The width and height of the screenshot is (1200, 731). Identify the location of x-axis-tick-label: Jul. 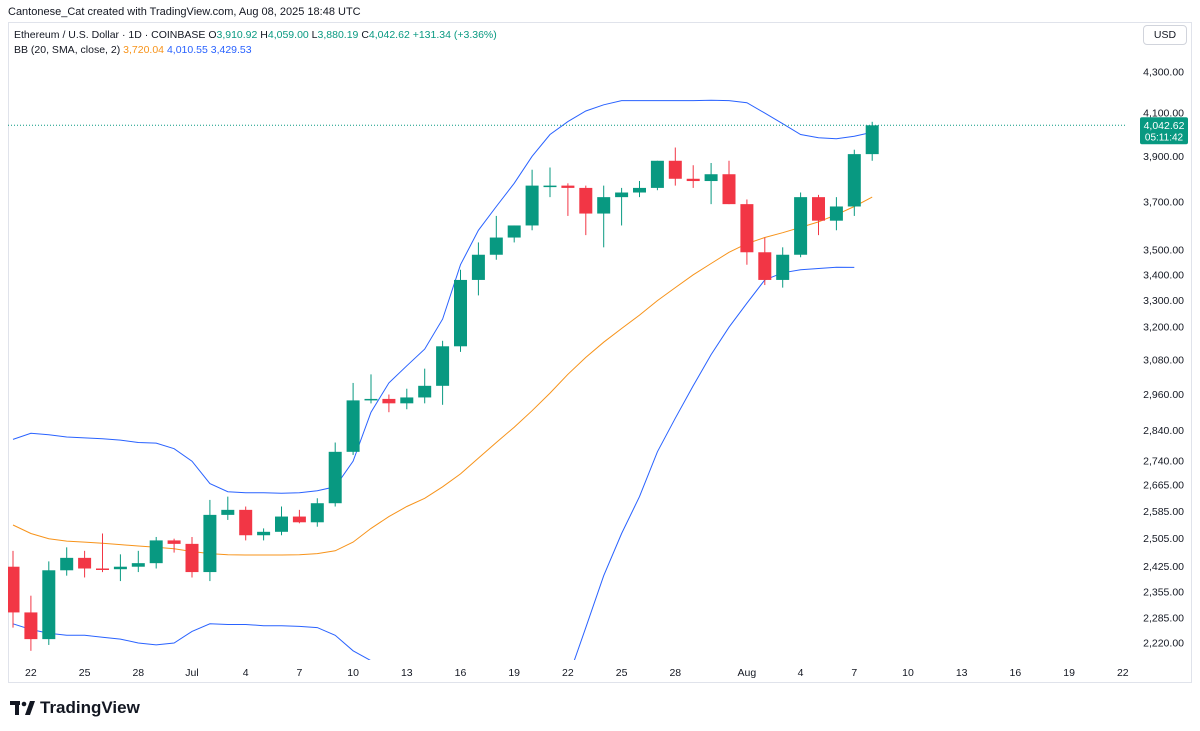
(191, 673).